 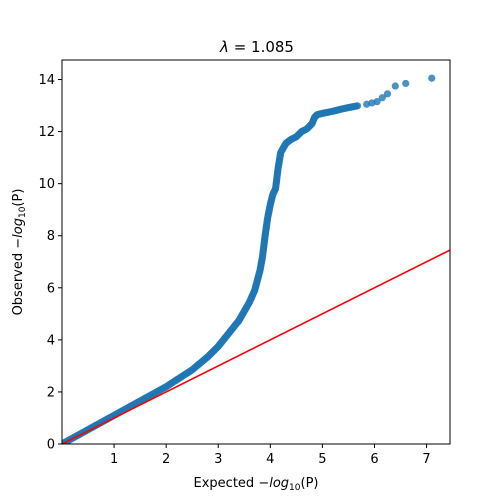 I want to click on title-value: = 1.085, so click(x=261, y=47).